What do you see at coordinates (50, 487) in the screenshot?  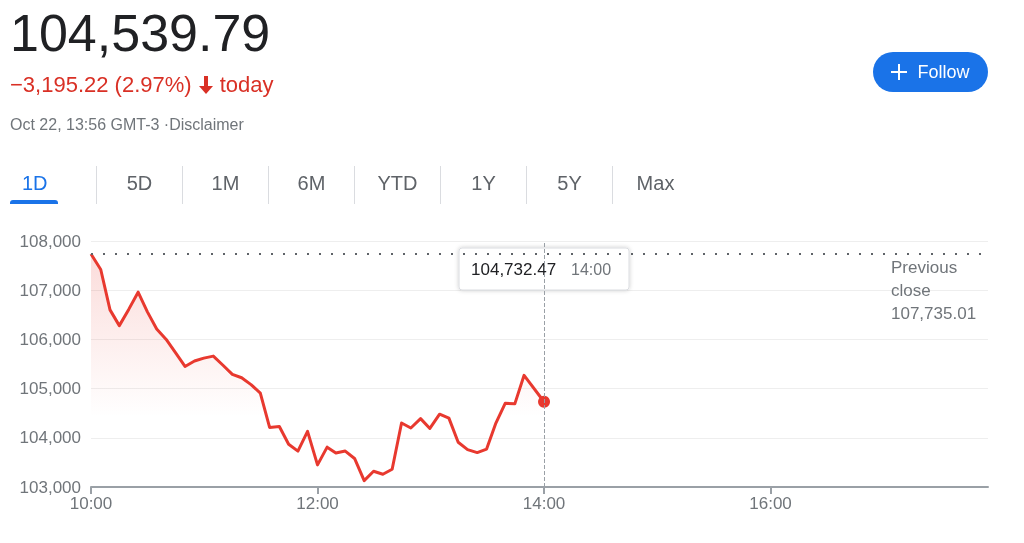 I see `y-tick-label: 103,000` at bounding box center [50, 487].